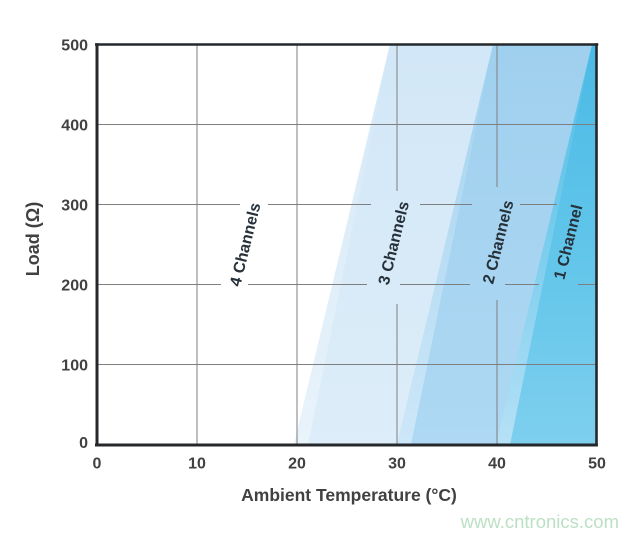  Describe the element at coordinates (74, 126) in the screenshot. I see `svg-text: 400` at that location.